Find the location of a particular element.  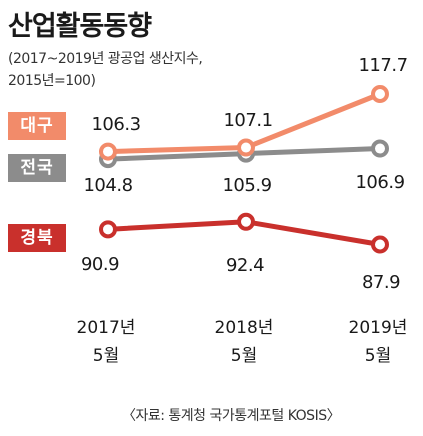

subtitle-line-2: 2015년=100) is located at coordinates (52, 81).